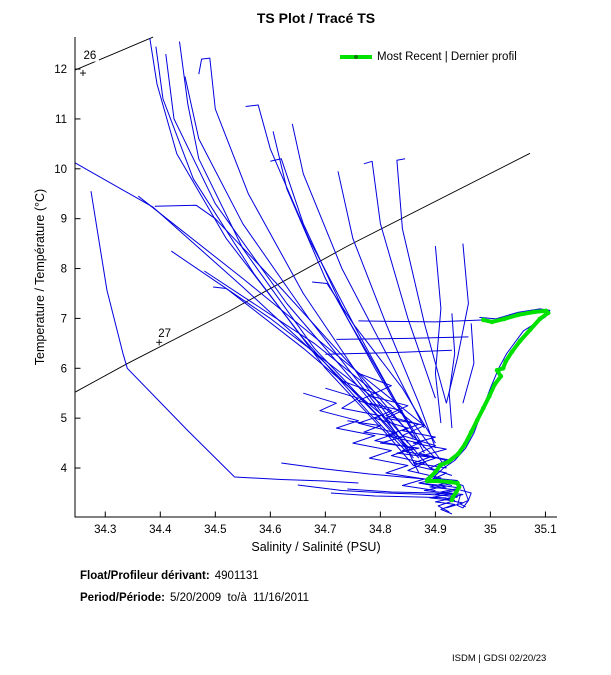 This screenshot has width=611, height=675. What do you see at coordinates (60, 70) in the screenshot?
I see `y-tick-label: 12` at bounding box center [60, 70].